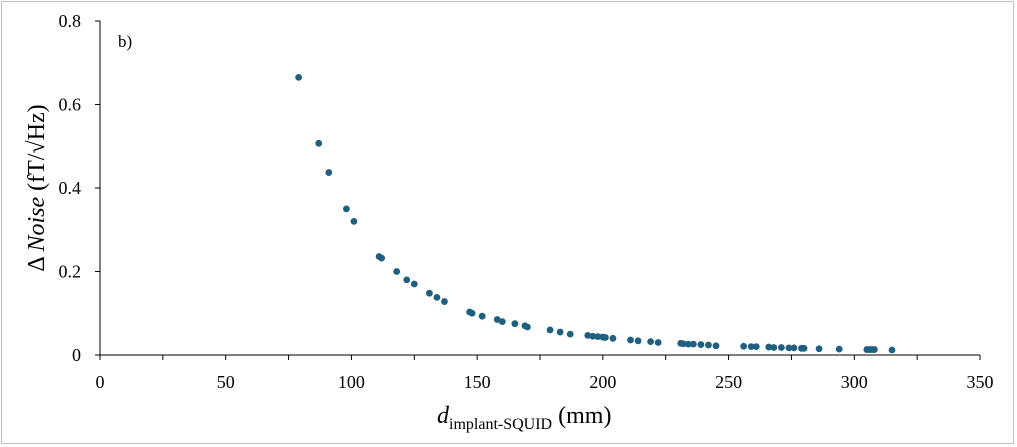 The image size is (1017, 447). I want to click on x-tick-label: 100, so click(351, 382).